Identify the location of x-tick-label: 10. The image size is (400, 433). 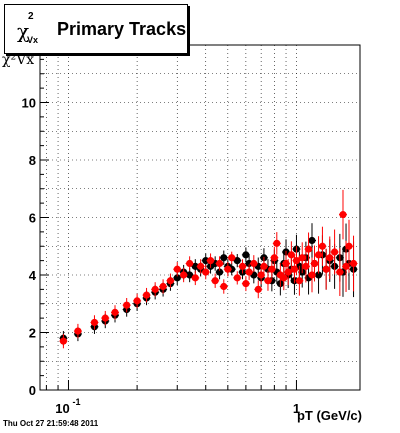
(62, 408).